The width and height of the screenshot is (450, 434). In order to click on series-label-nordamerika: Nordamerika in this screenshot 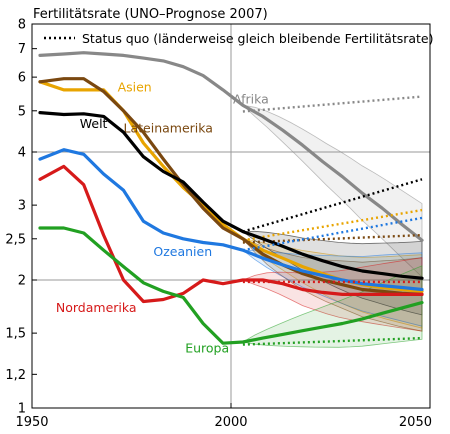, I will do `click(96, 307)`.